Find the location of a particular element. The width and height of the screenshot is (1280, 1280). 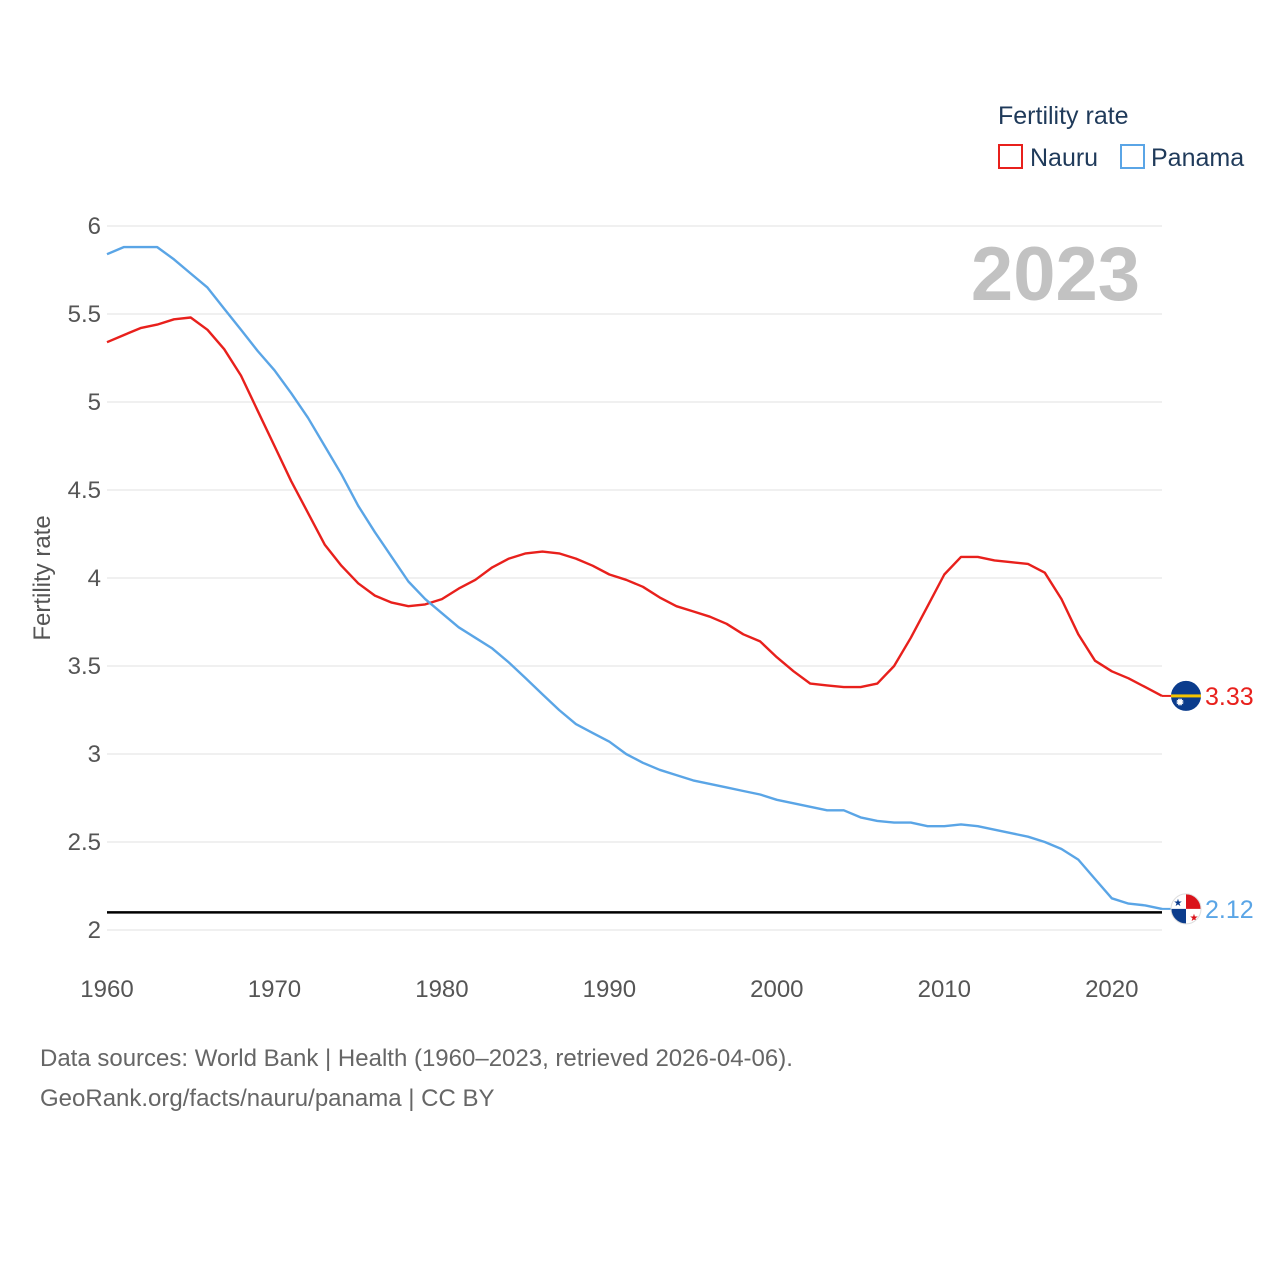

end-value-label-panama: 2.12 is located at coordinates (1229, 910).